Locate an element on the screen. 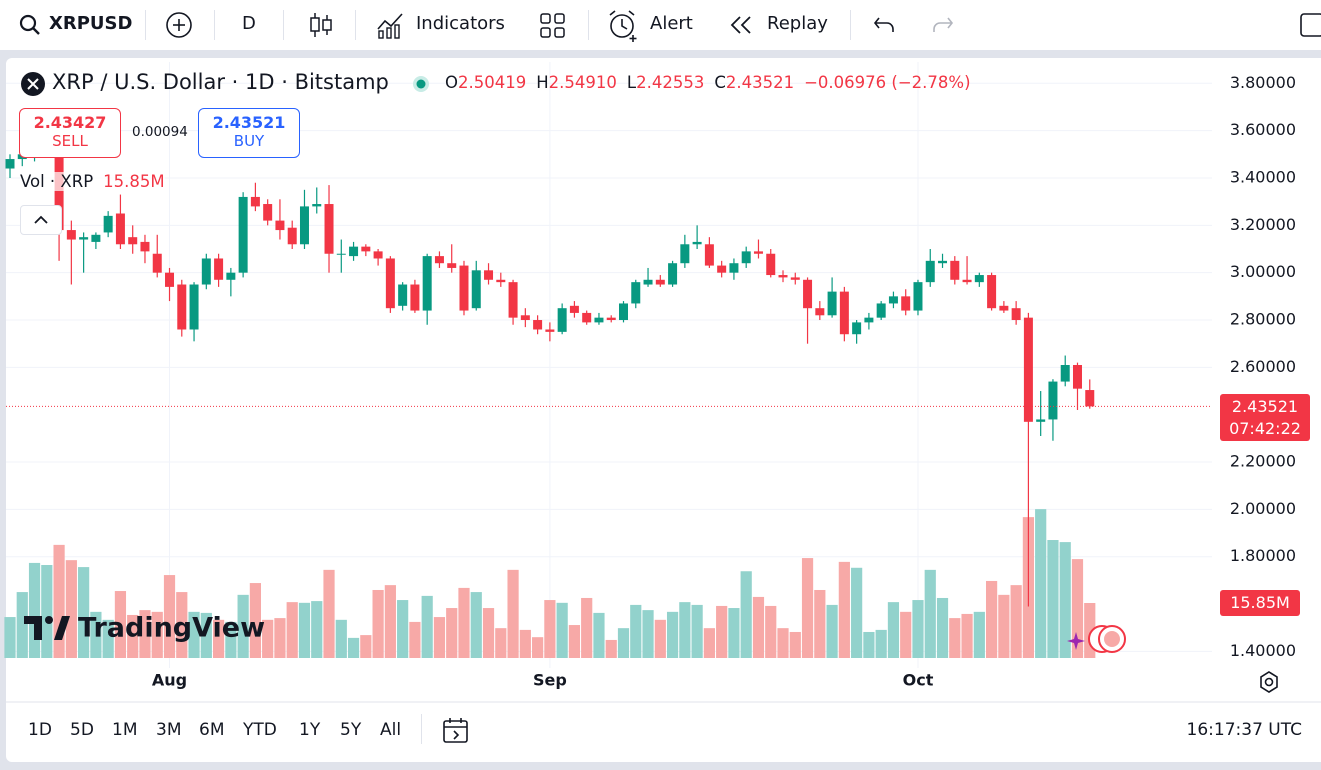  clock: 16:17:37 UTC is located at coordinates (1244, 730).